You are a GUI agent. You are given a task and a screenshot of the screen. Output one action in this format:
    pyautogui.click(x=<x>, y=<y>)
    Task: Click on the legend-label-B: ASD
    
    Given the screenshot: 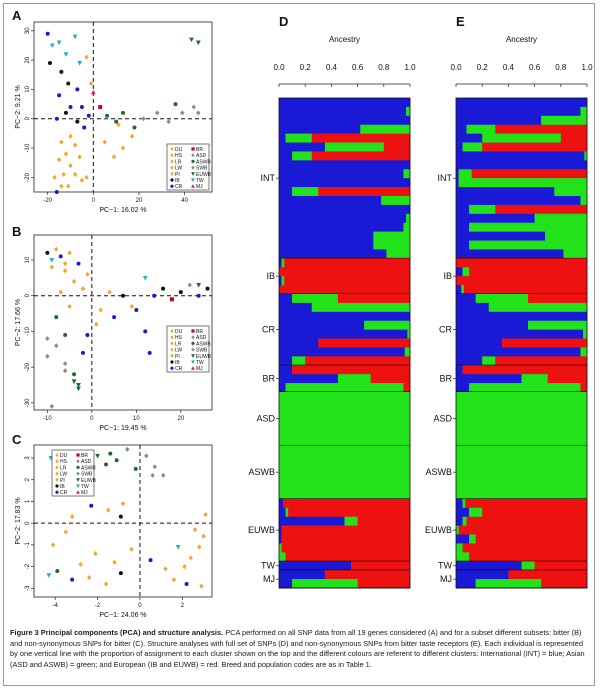 What is the action you would take?
    pyautogui.click(x=201, y=338)
    